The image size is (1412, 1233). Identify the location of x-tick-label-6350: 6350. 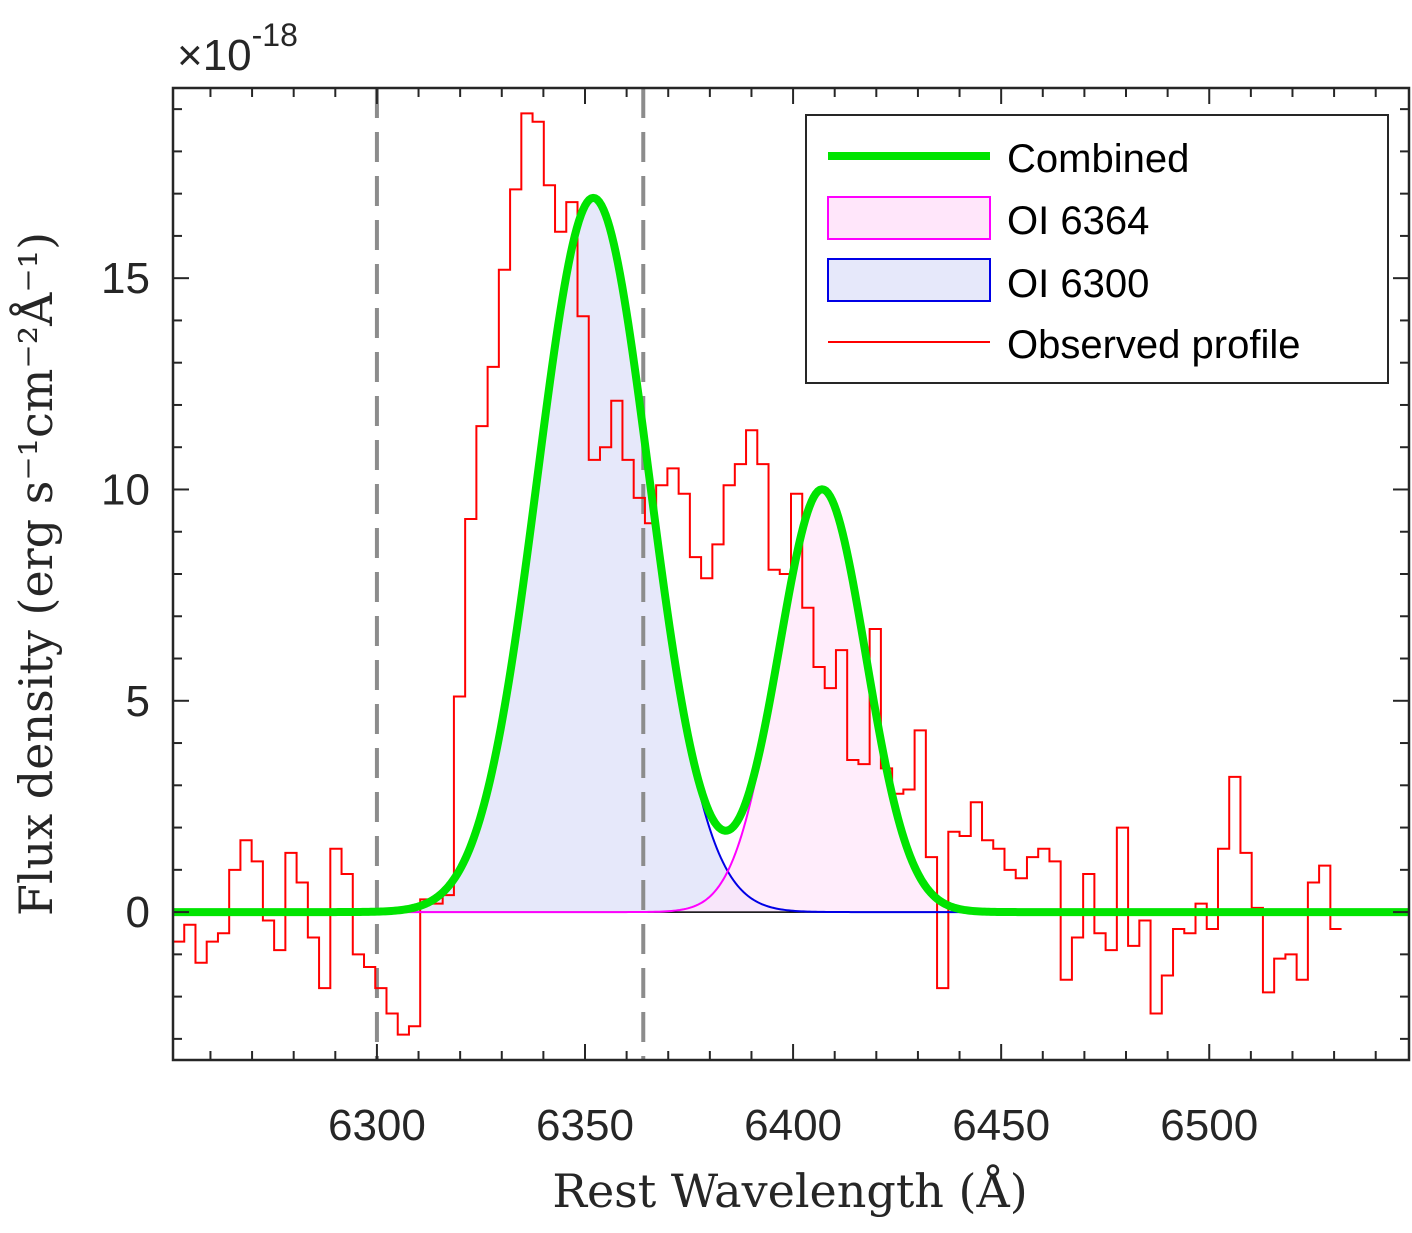
(585, 1125).